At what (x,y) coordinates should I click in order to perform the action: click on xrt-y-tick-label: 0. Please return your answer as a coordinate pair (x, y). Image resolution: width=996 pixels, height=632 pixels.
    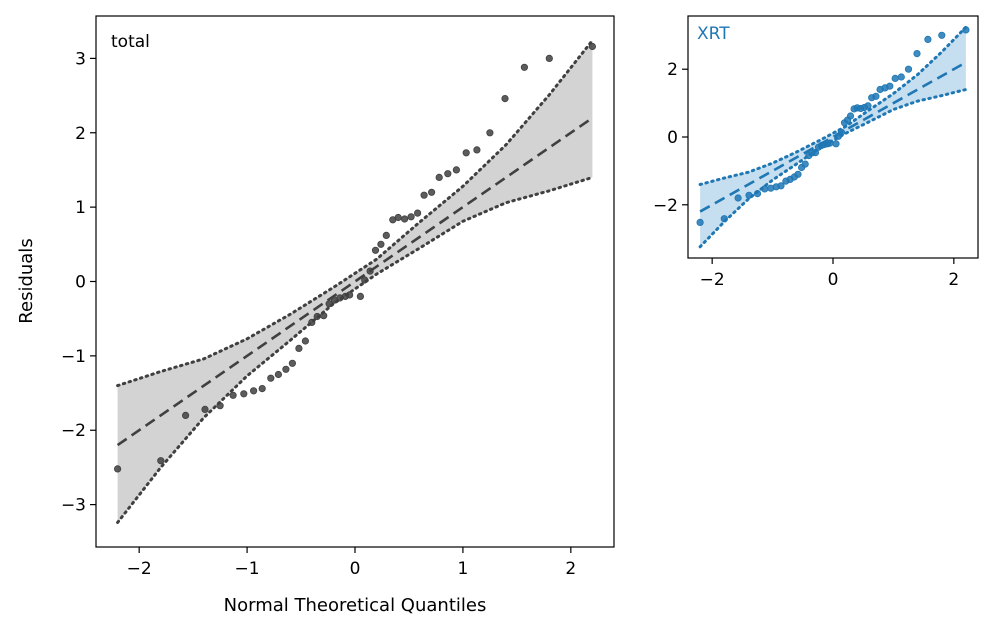
    Looking at the image, I should click on (672, 138).